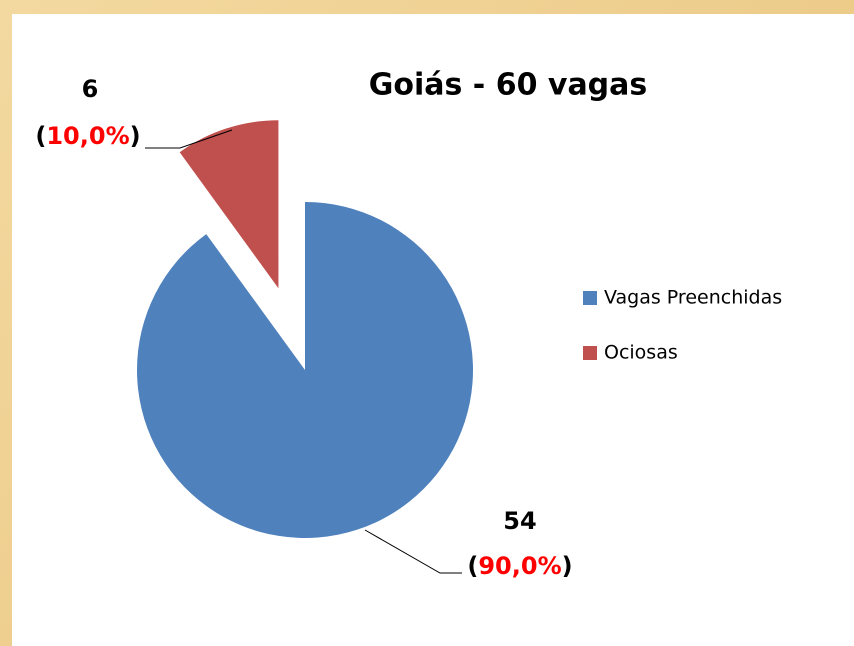  What do you see at coordinates (641, 353) in the screenshot?
I see `legend-label: Ociosas` at bounding box center [641, 353].